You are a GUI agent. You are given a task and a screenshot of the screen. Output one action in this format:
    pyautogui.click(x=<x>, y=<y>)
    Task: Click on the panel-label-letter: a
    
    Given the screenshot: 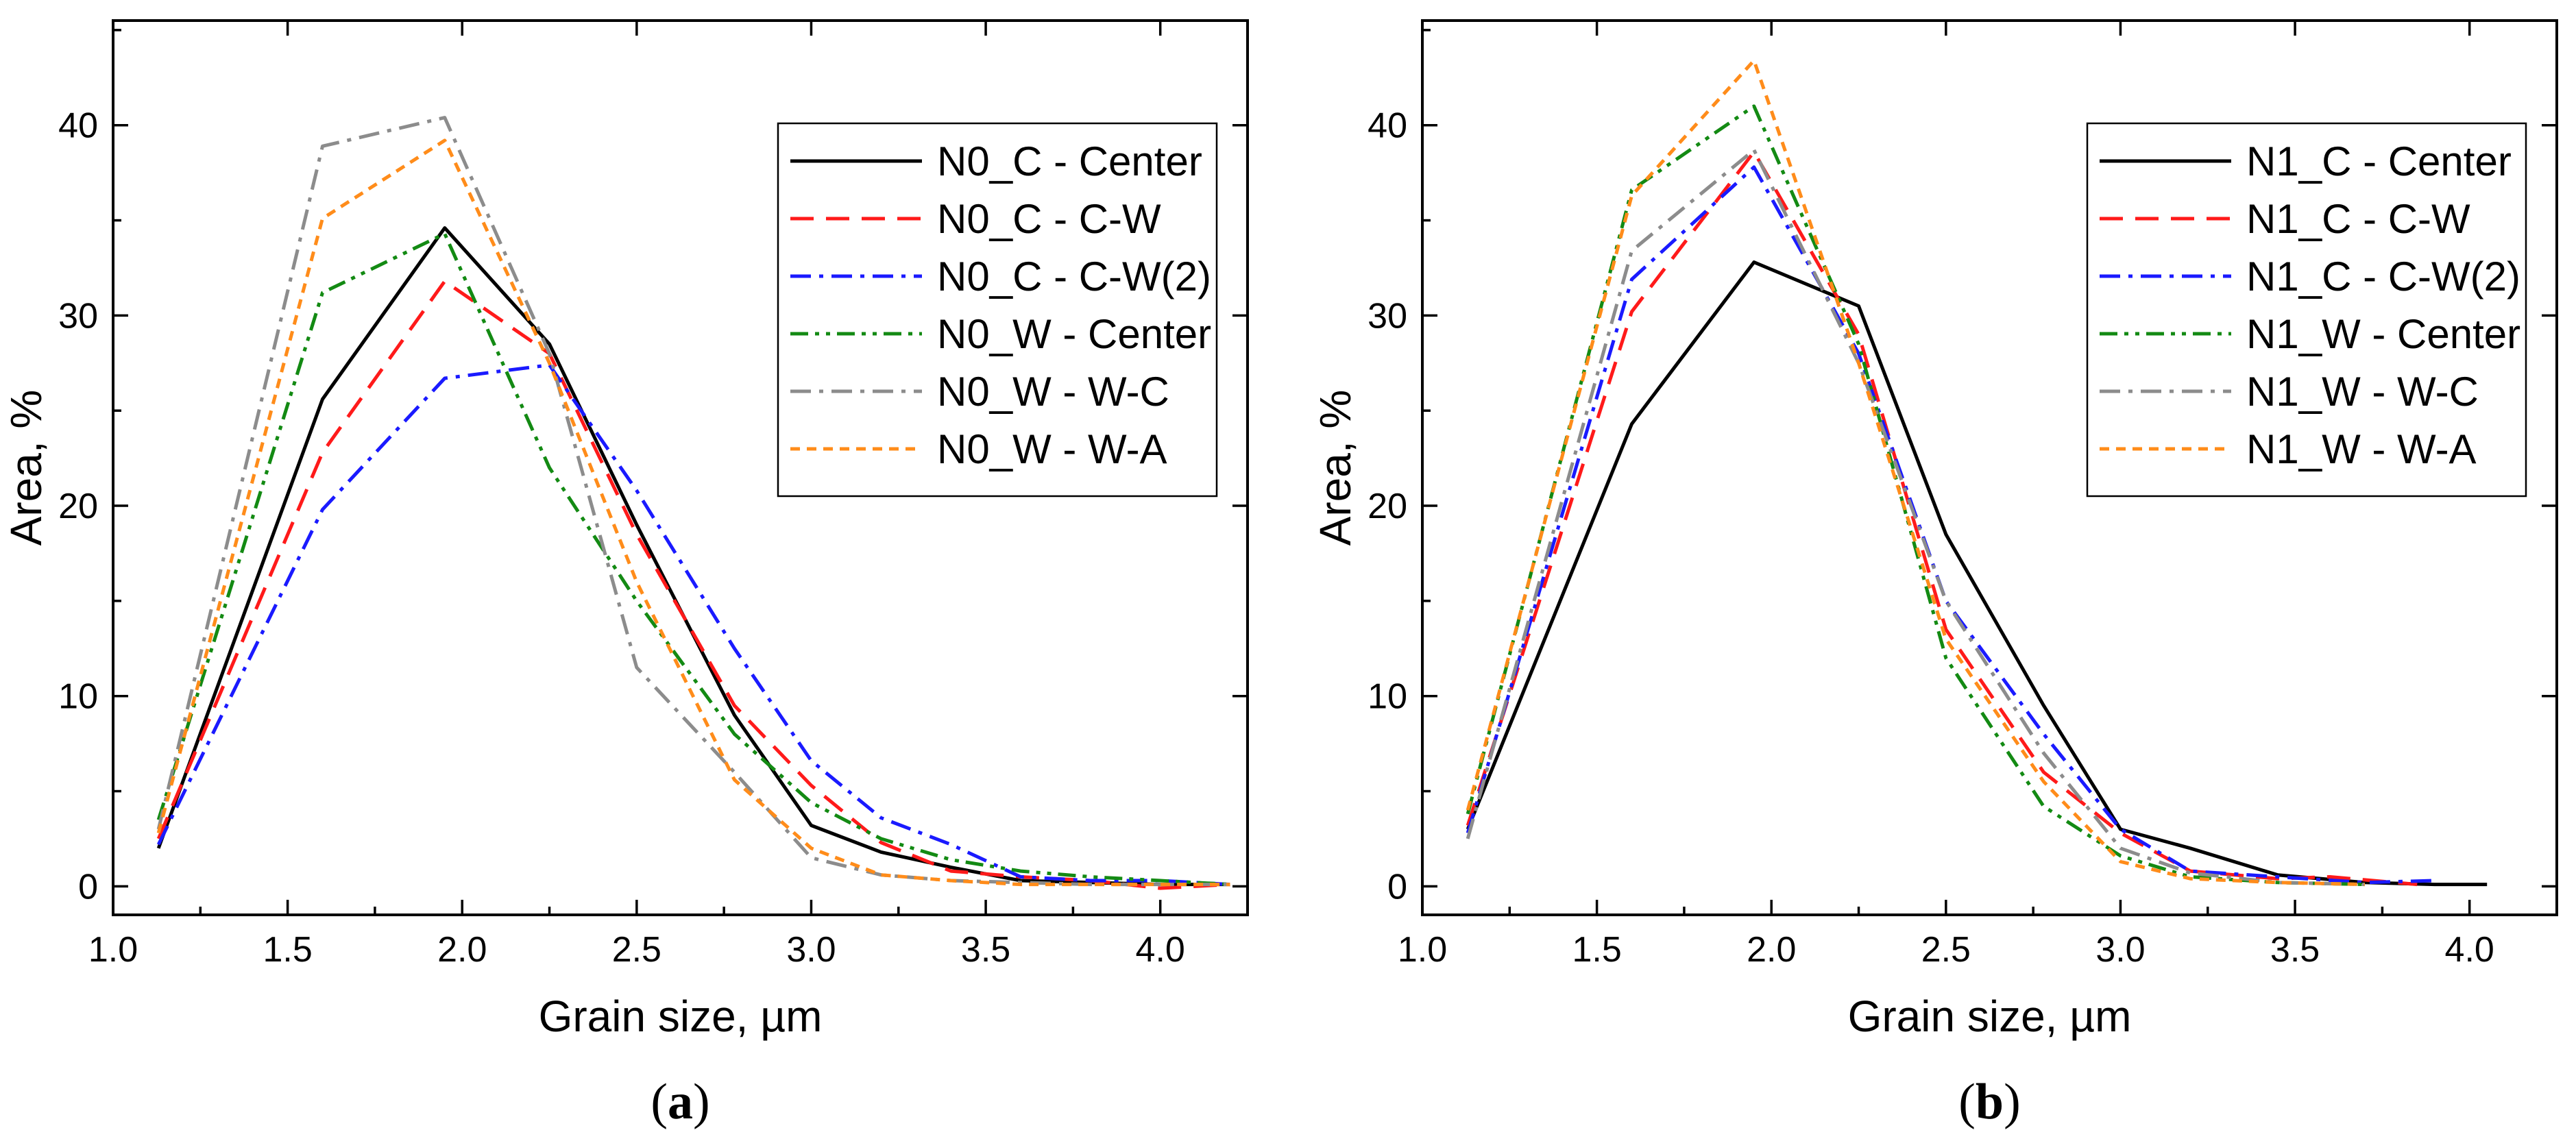 What is the action you would take?
    pyautogui.click(x=680, y=1102)
    